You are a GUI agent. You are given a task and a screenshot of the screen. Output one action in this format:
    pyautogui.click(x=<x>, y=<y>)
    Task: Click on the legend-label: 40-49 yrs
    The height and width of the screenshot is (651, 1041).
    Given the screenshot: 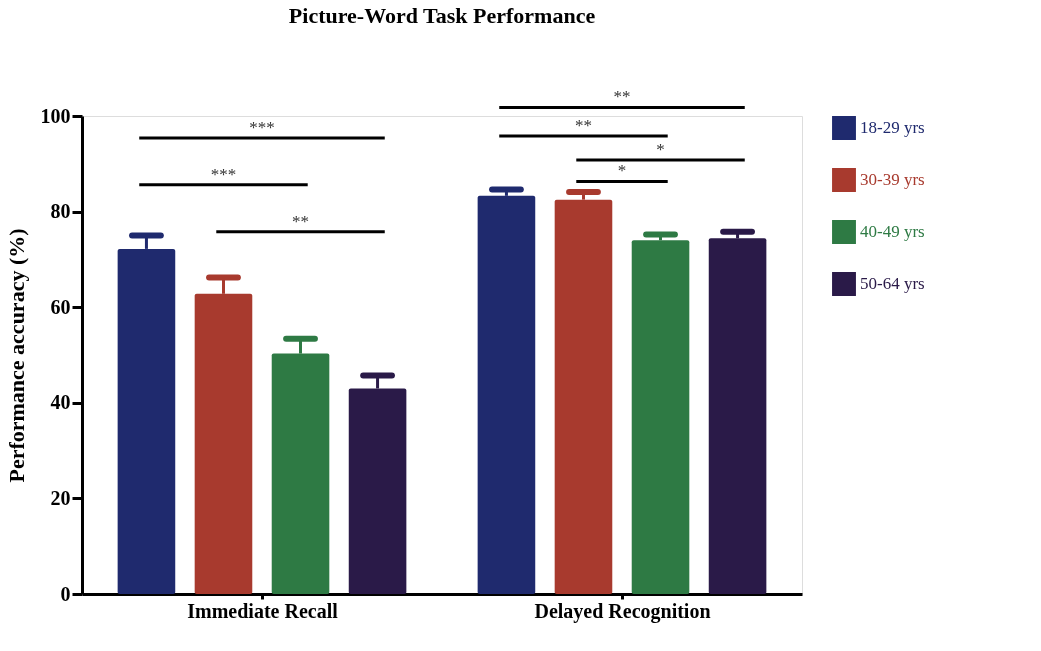 What is the action you would take?
    pyautogui.click(x=892, y=231)
    